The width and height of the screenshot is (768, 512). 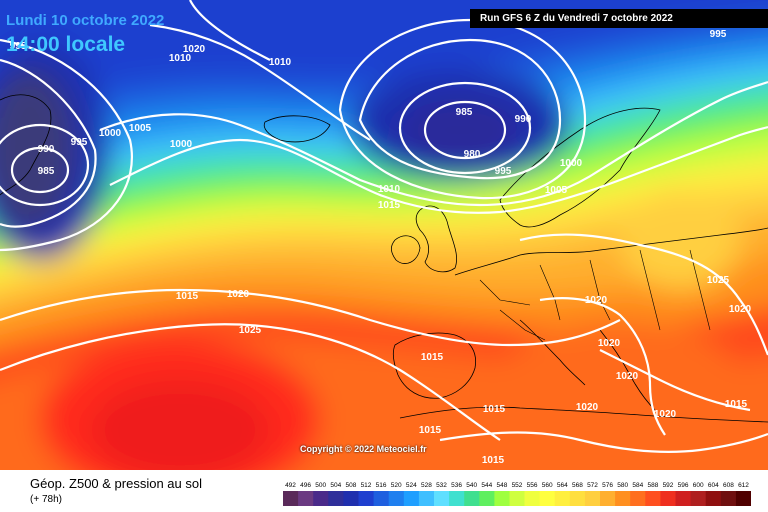 What do you see at coordinates (547, 485) in the screenshot?
I see `scale-label: 560` at bounding box center [547, 485].